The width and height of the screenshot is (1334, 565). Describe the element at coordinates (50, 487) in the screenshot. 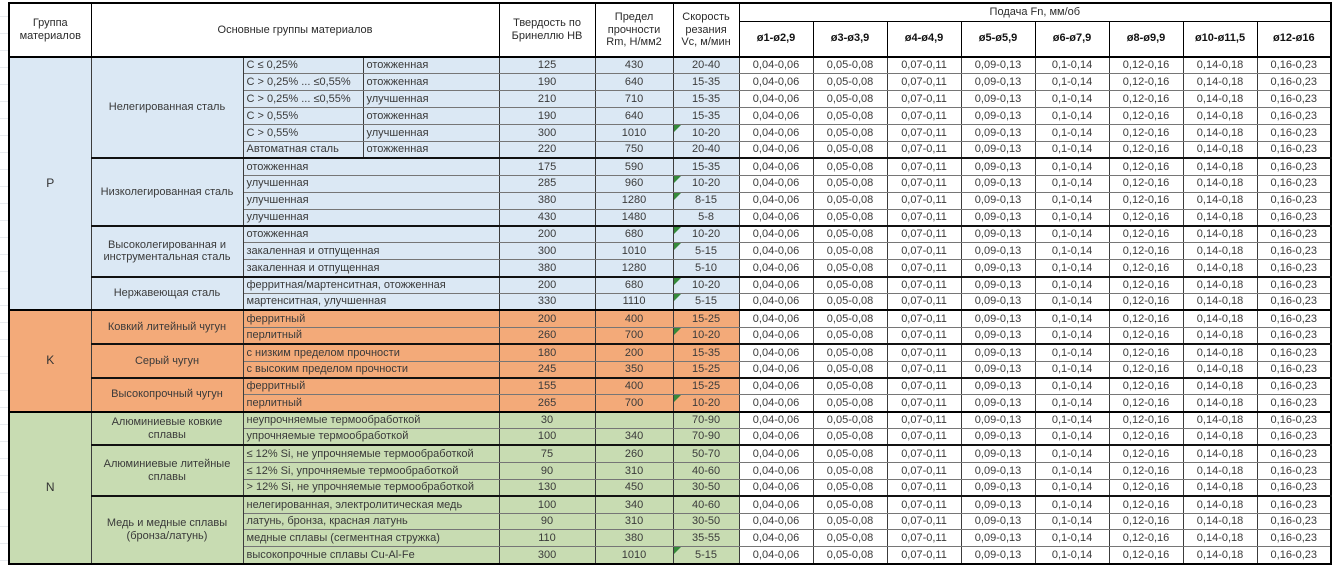

I see `group-code-cell: N` at that location.